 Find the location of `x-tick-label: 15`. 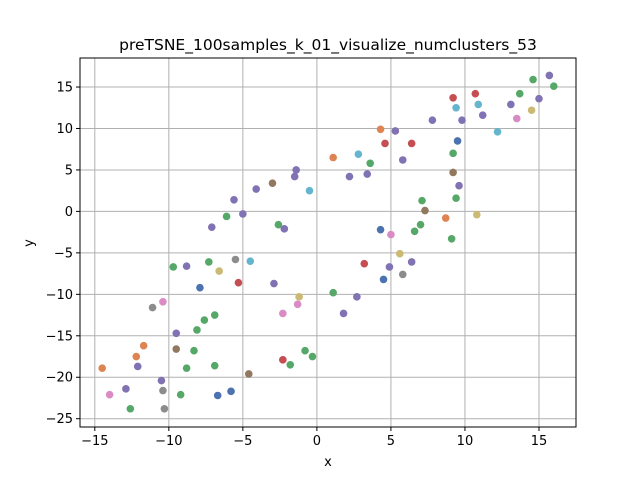

x-tick-label: 15 is located at coordinates (539, 441).